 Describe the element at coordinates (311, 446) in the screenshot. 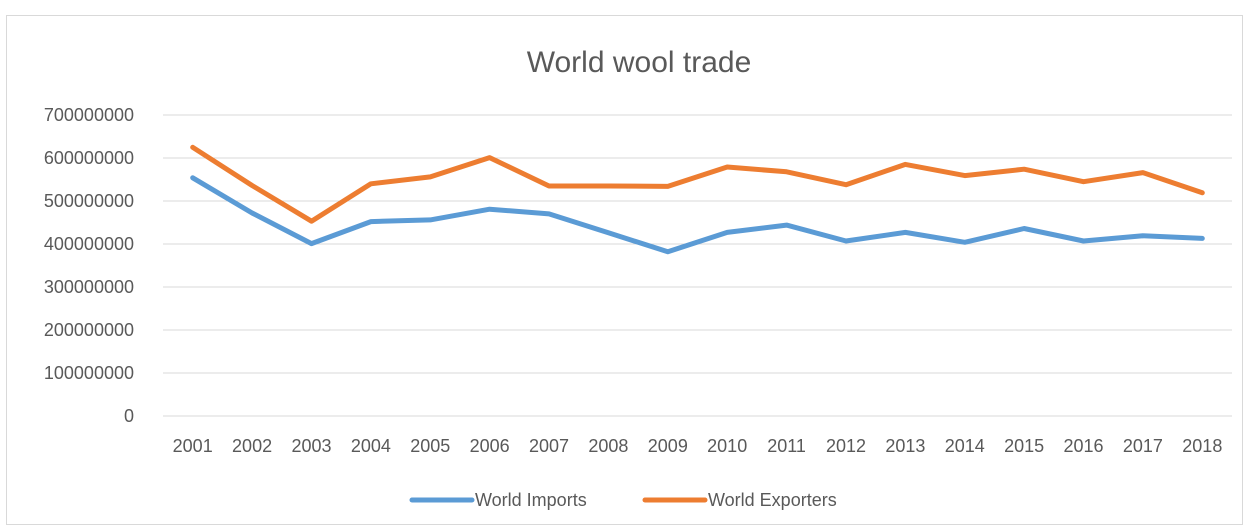

I see `x-tick-label: 2003` at that location.